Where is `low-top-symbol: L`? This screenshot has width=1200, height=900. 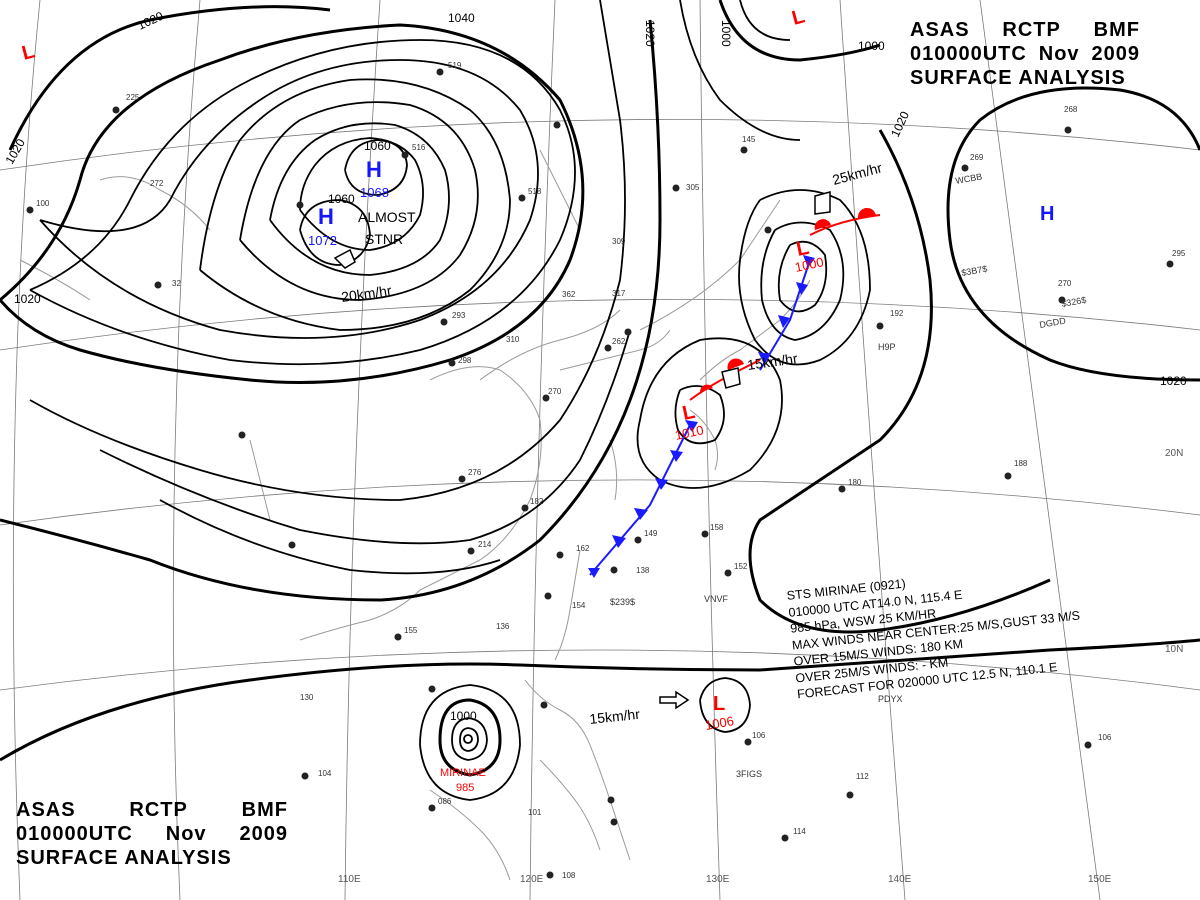 low-top-symbol: L is located at coordinates (798, 17).